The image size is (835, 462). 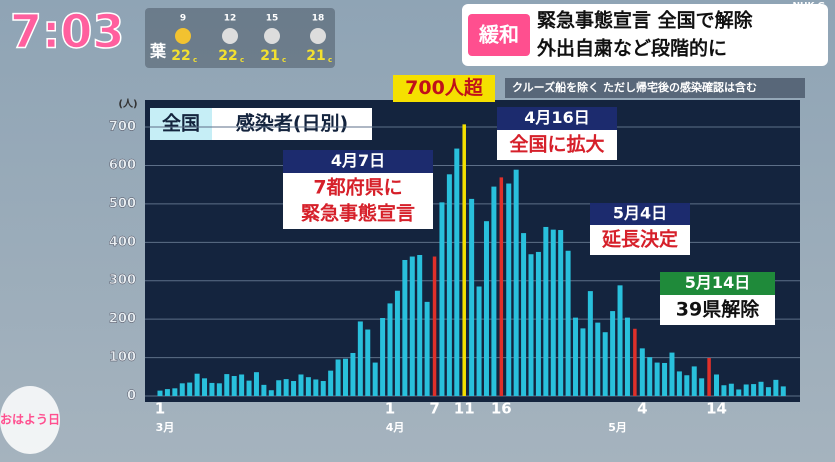 I want to click on y-tick-label: 600, so click(x=122, y=165).